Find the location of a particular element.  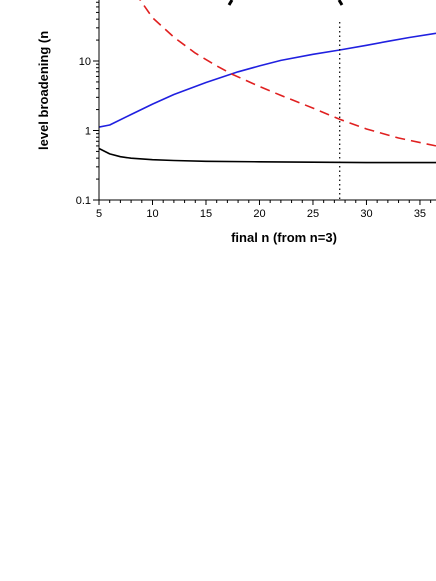

brace-right-tip is located at coordinates (340, 3).